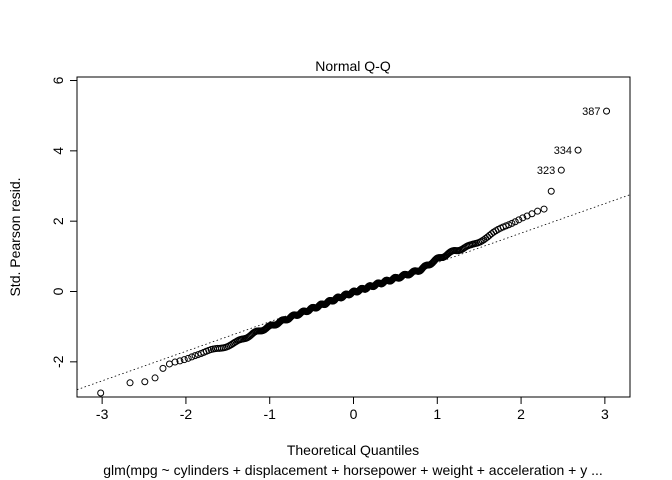 This screenshot has width=672, height=480. Describe the element at coordinates (353, 450) in the screenshot. I see `x-axis-label: Theoretical Quantiles` at that location.